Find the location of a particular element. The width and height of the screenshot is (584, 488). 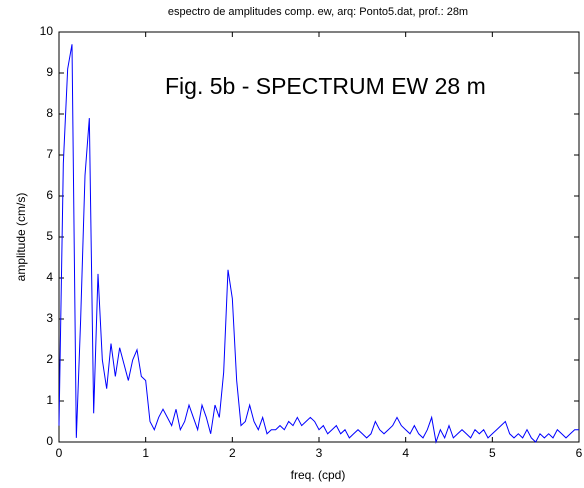

y-axis-label: amplitude (cm/s) is located at coordinates (21, 237).